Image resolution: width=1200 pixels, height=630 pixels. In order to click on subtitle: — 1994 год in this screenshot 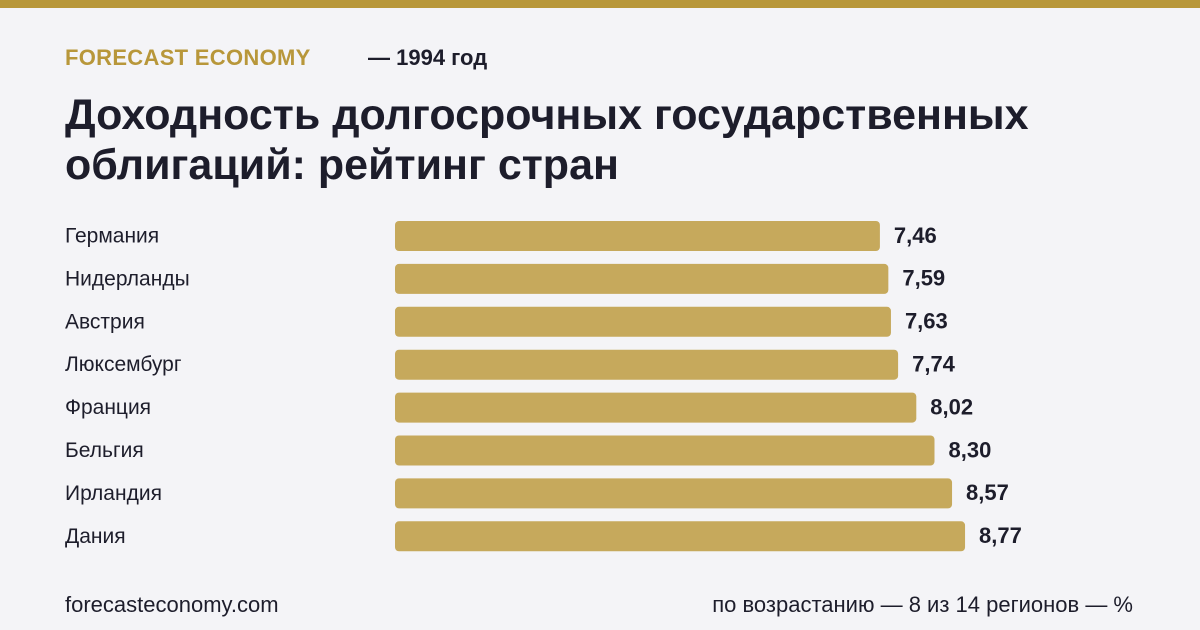, I will do `click(428, 57)`.